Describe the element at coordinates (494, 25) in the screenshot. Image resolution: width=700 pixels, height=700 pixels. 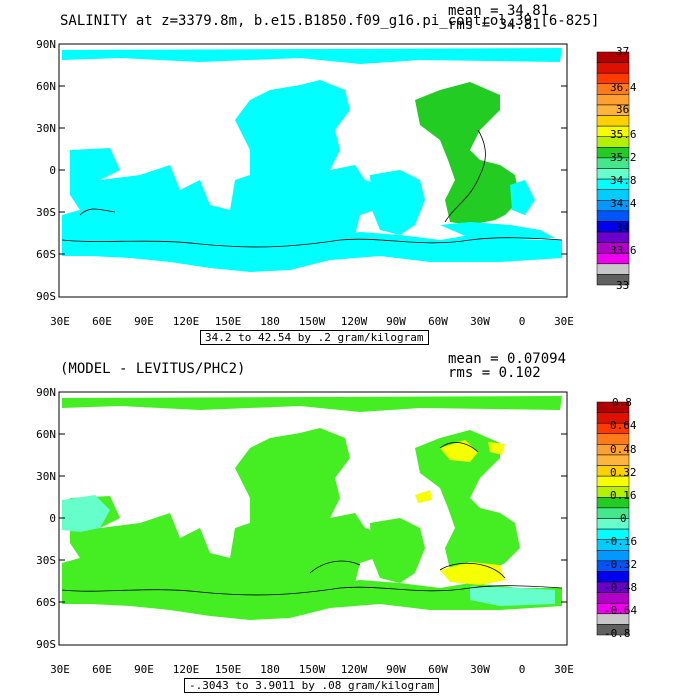
I see `panel1-rms: rms = 34.81` at that location.